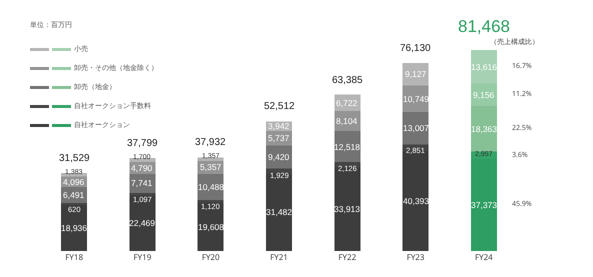 This screenshot has height=277, width=593. Describe the element at coordinates (74, 158) in the screenshot. I see `total-label: 31,529` at that location.